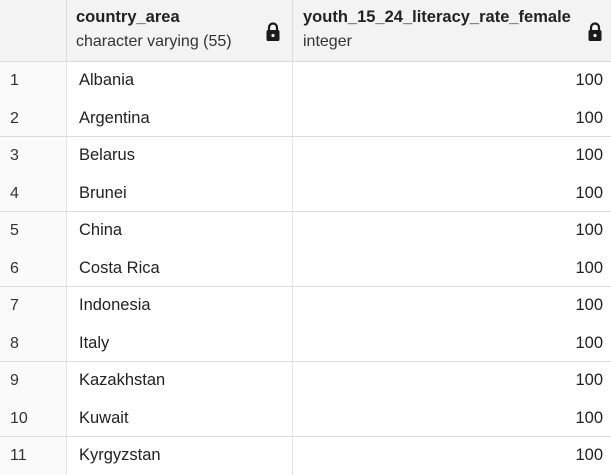  I want to click on table-row: 6 Costa Rica 100, so click(305, 268).